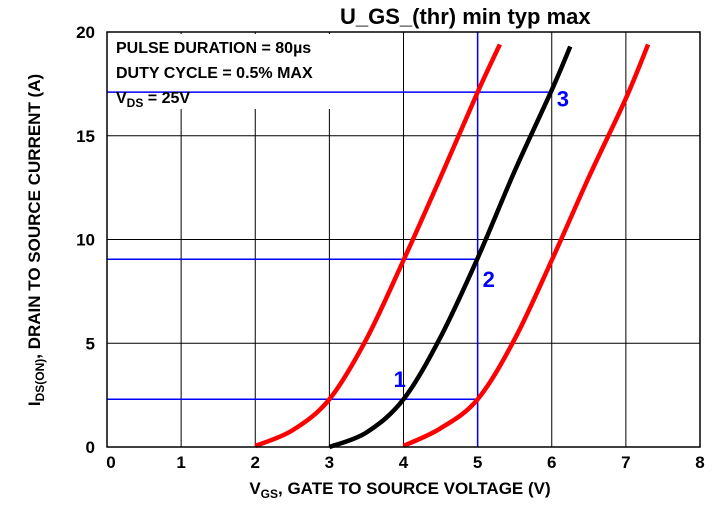 This screenshot has width=728, height=512. I want to click on y-axis-label-sub: DS(ON), so click(40, 380).